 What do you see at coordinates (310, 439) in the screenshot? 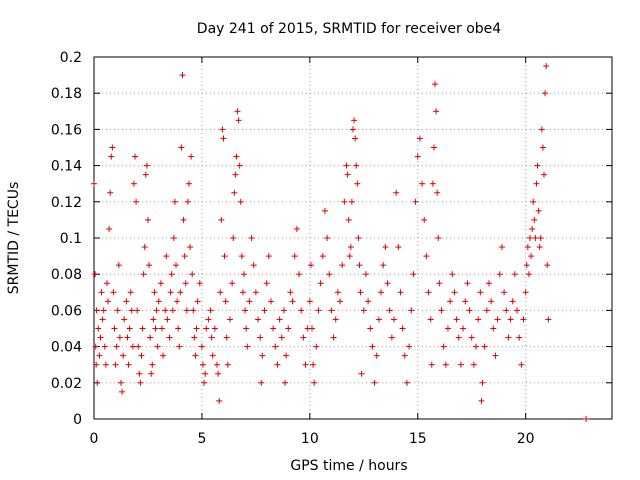
I see `x-tick-label: 10` at bounding box center [310, 439].